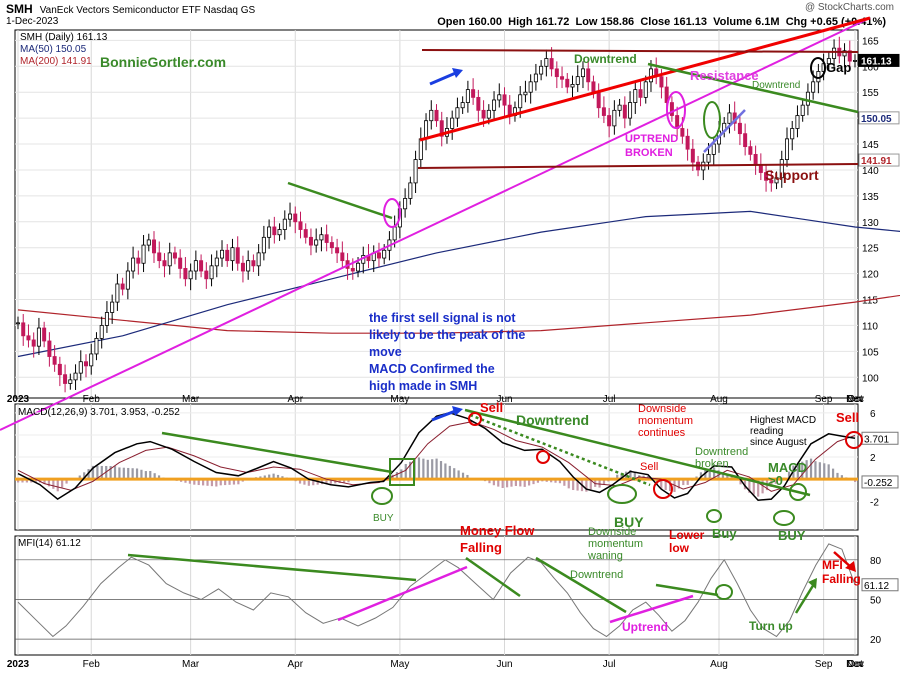  What do you see at coordinates (876, 61) in the screenshot?
I see `price-right-label-1: 161.13` at bounding box center [876, 61].